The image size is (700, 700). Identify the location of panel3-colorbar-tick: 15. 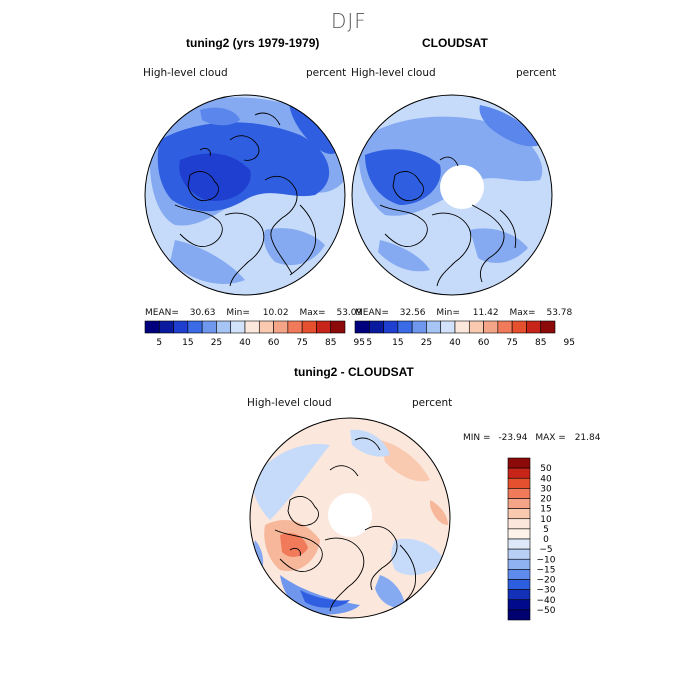
(545, 510).